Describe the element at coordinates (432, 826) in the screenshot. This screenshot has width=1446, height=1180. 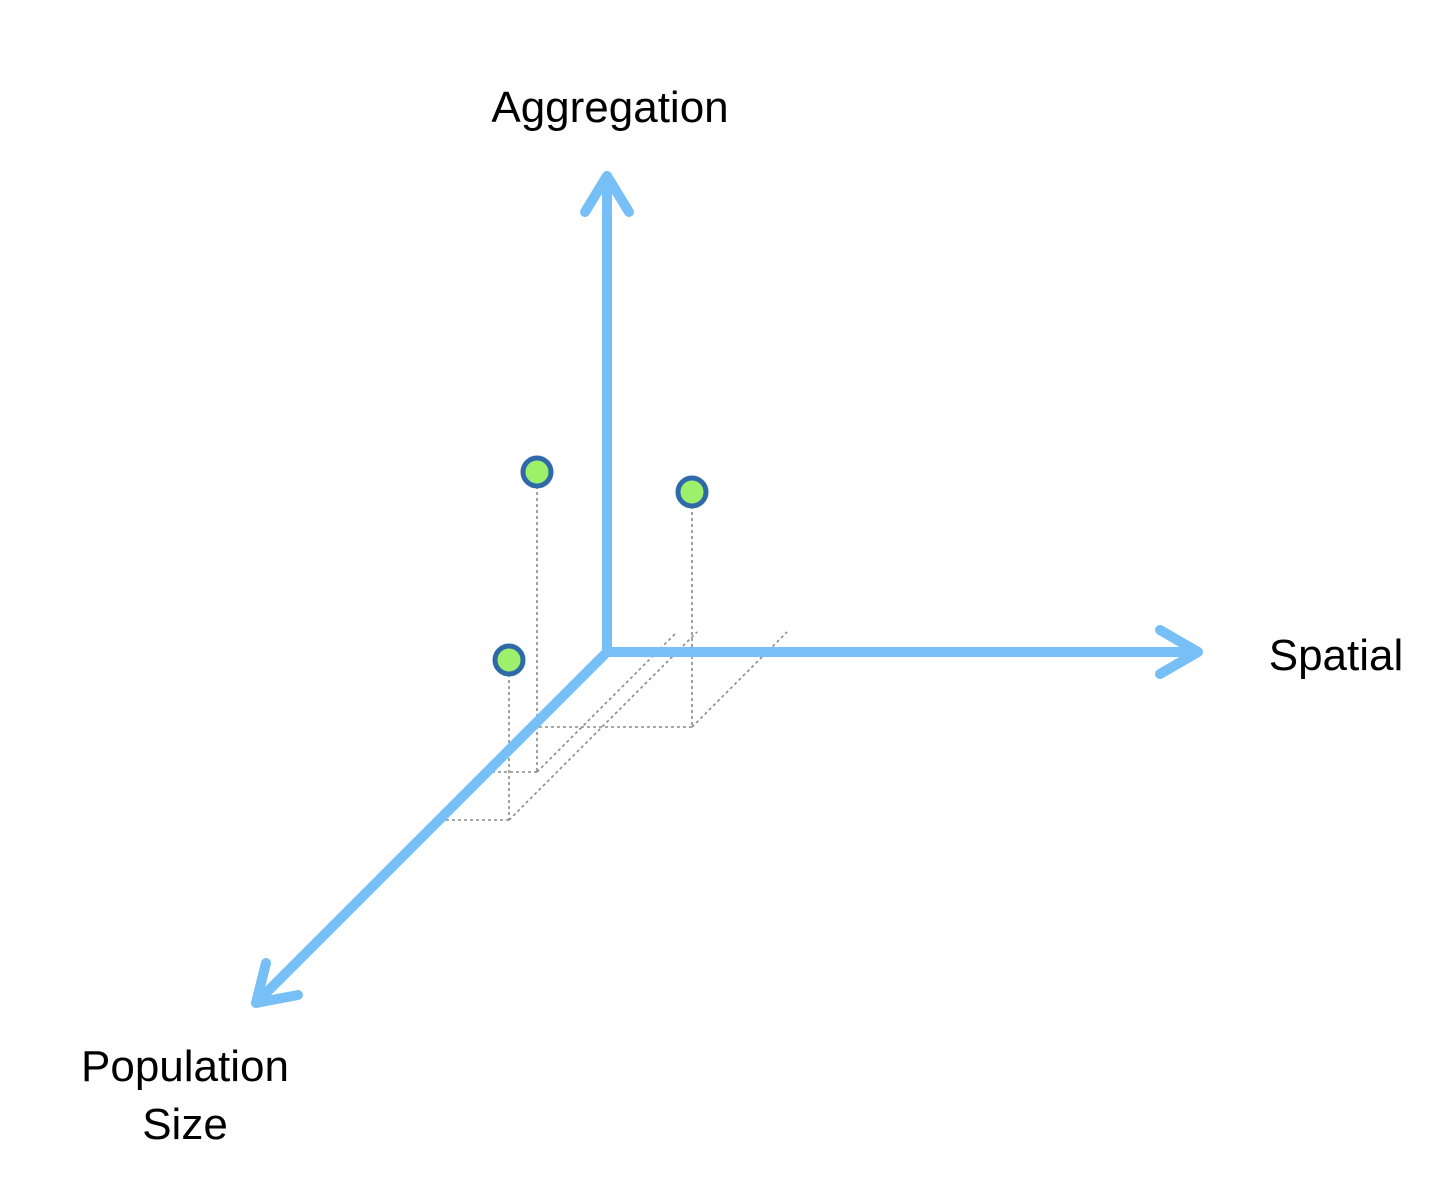
I see `population-size-axis` at that location.